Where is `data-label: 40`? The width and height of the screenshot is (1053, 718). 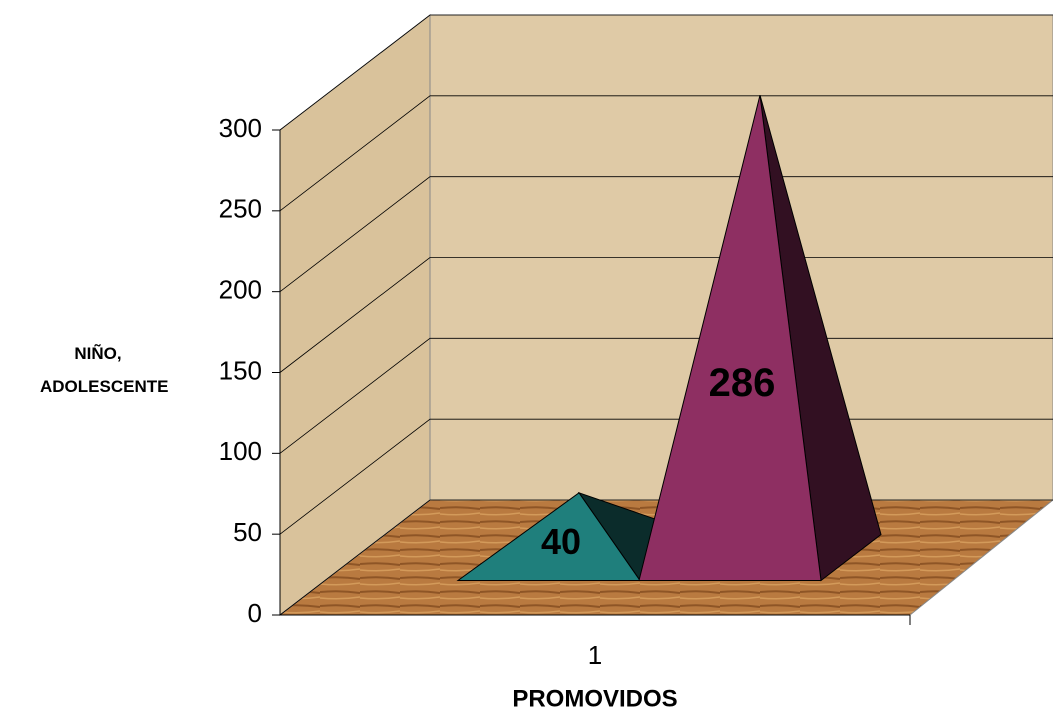
data-label: 40 is located at coordinates (561, 541).